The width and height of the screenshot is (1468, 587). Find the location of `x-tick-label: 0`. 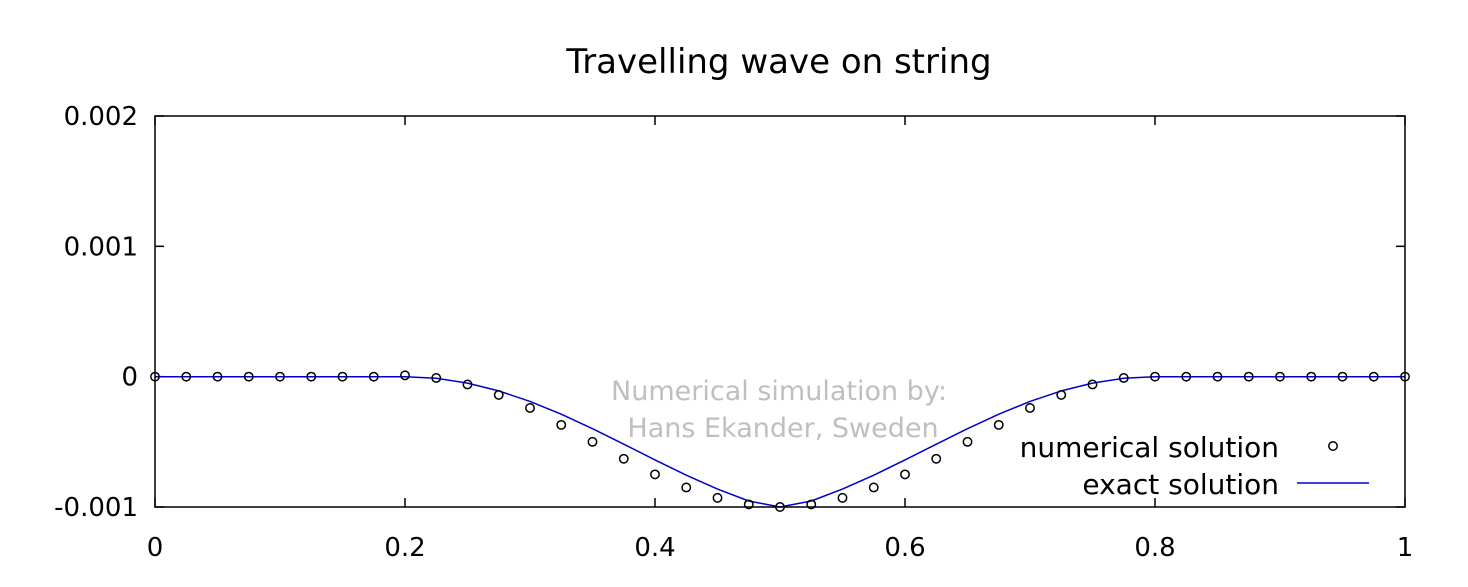

x-tick-label: 0 is located at coordinates (155, 548).